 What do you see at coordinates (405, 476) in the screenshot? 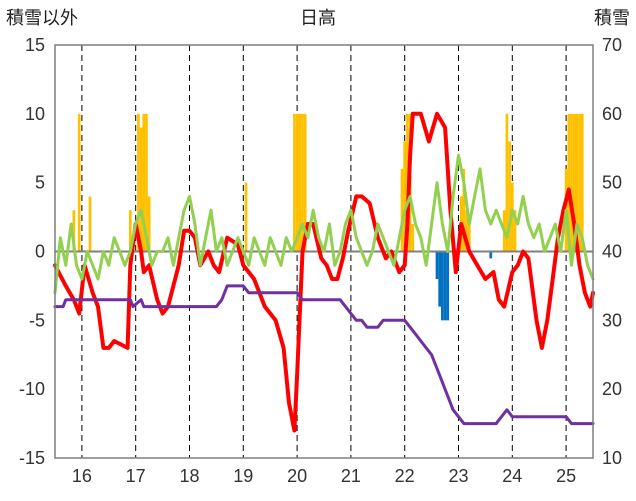
I see `x-tick-22: 22` at bounding box center [405, 476].